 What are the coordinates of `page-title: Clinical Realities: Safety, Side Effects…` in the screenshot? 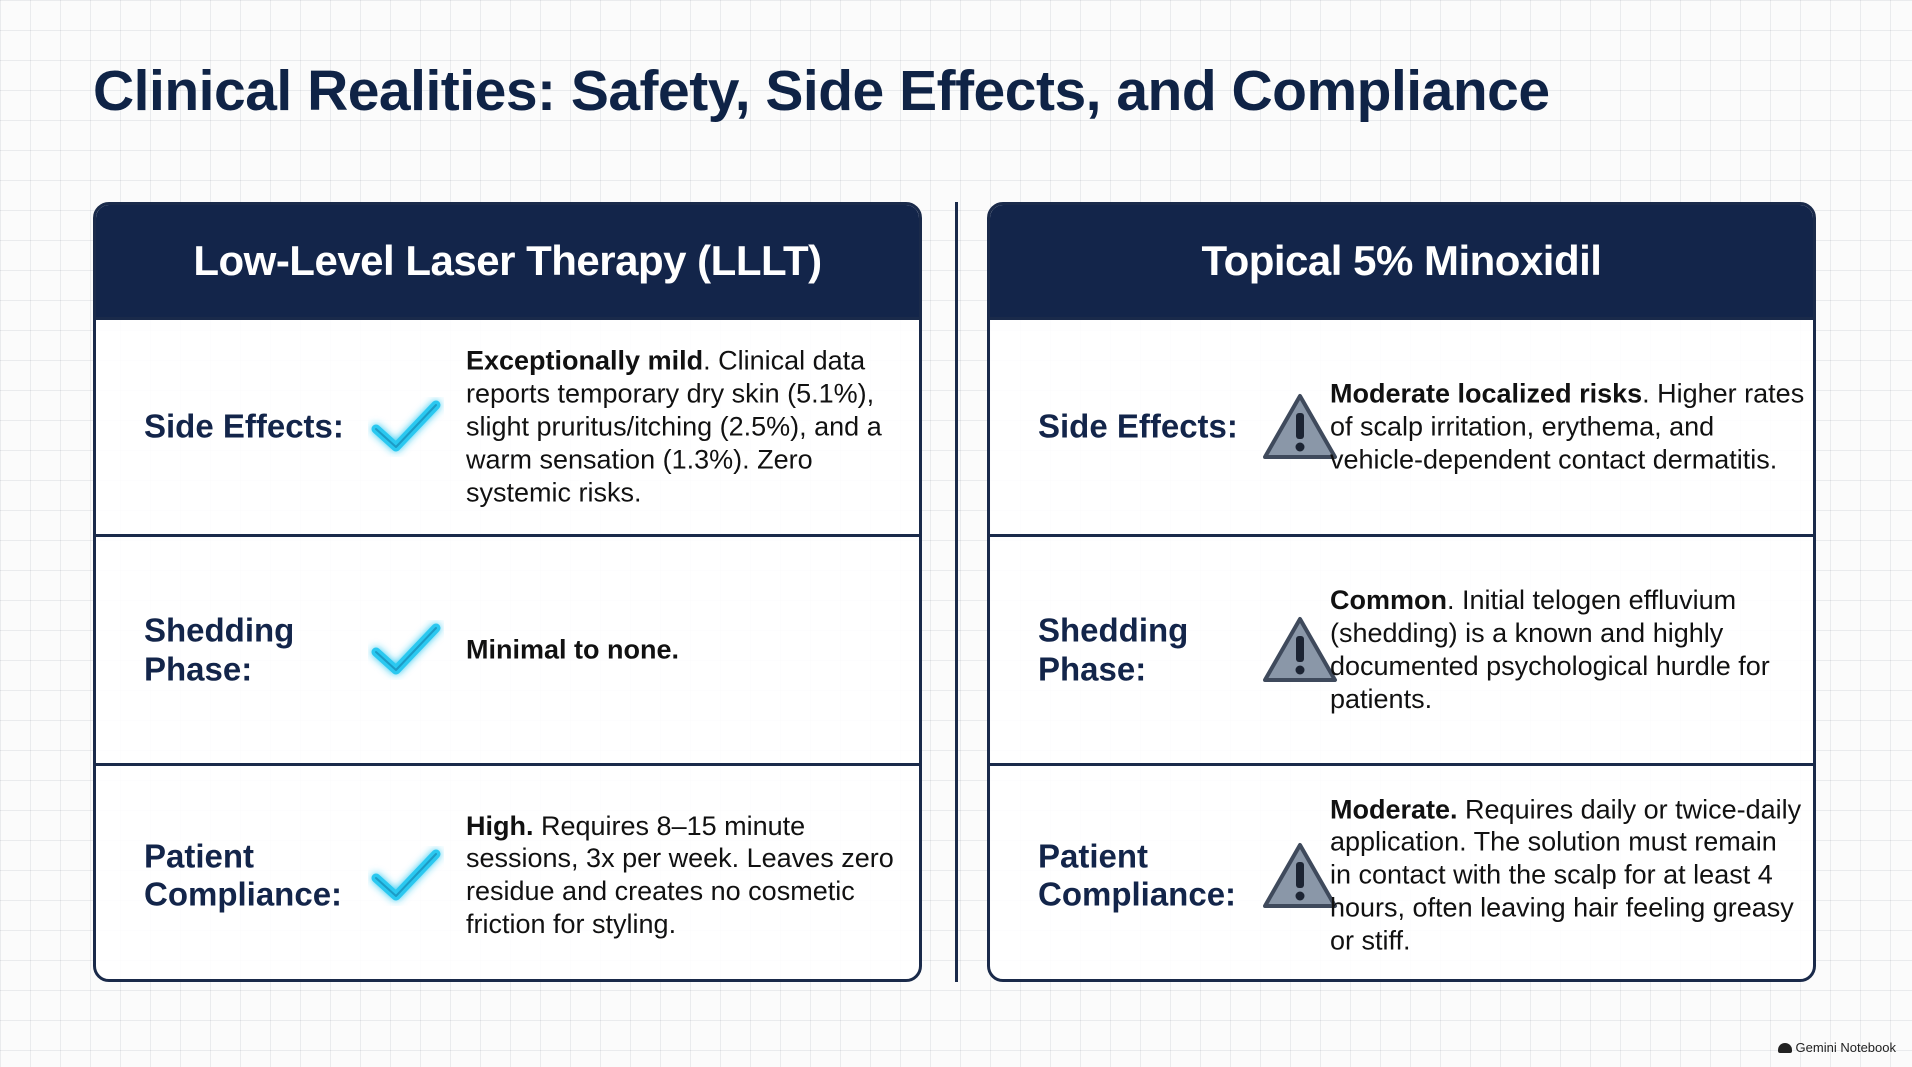 It's located at (821, 91).